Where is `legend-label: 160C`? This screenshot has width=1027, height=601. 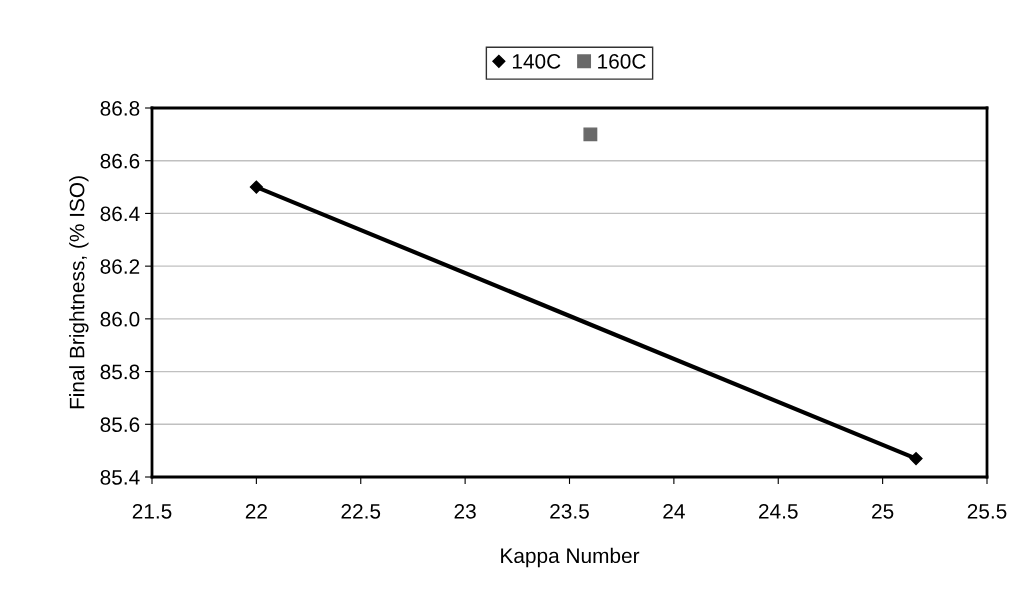
legend-label: 160C is located at coordinates (622, 61).